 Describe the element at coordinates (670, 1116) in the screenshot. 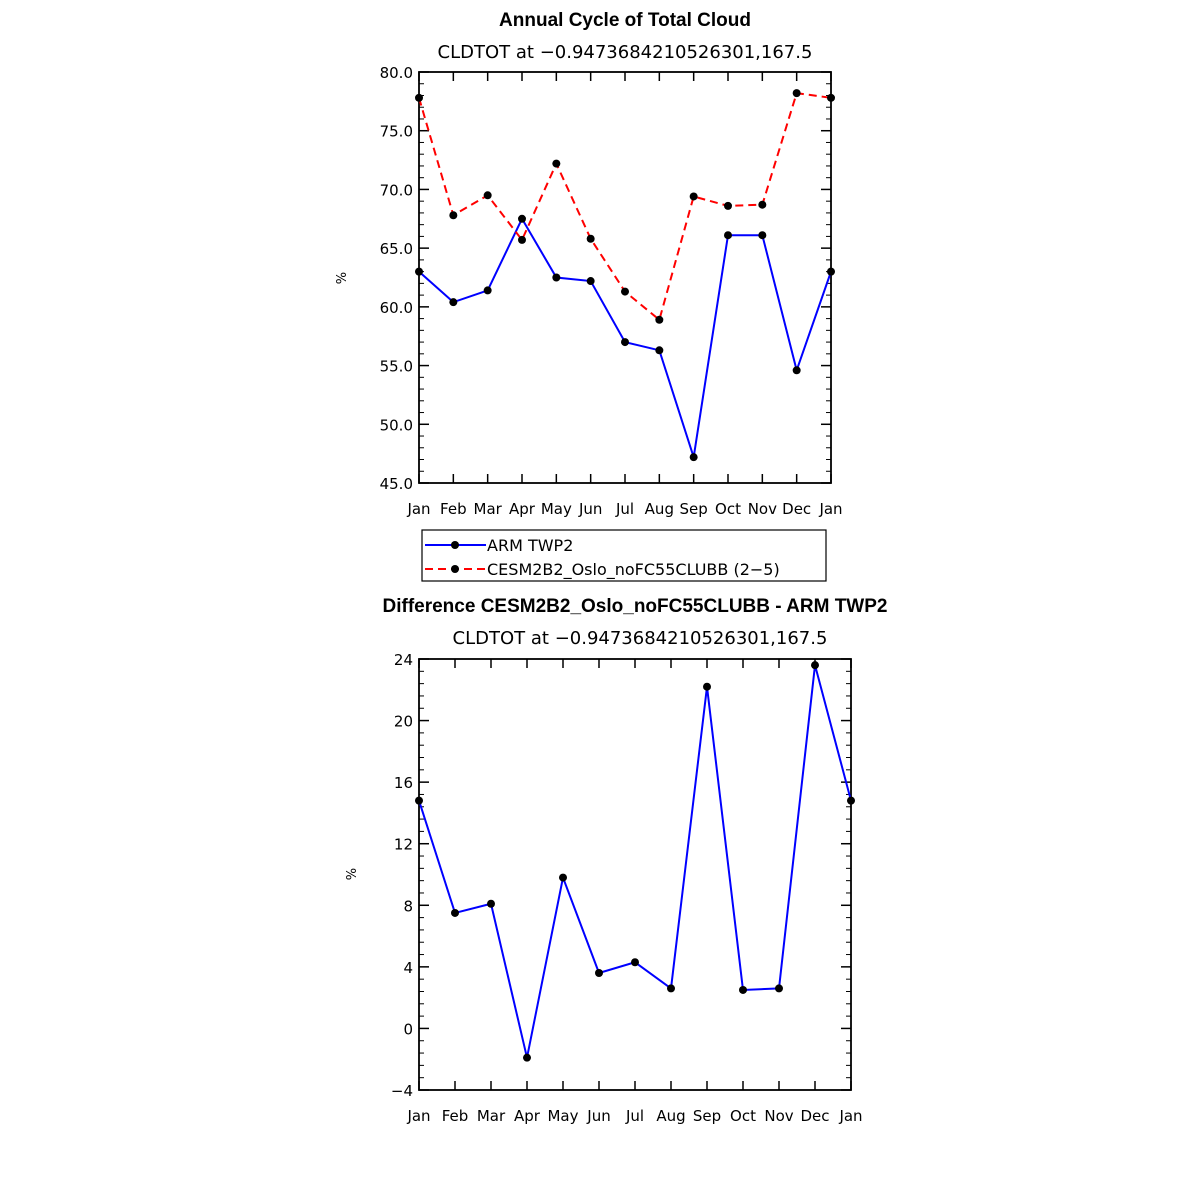

I see `bottom-chart-x-tick-label: Aug` at that location.